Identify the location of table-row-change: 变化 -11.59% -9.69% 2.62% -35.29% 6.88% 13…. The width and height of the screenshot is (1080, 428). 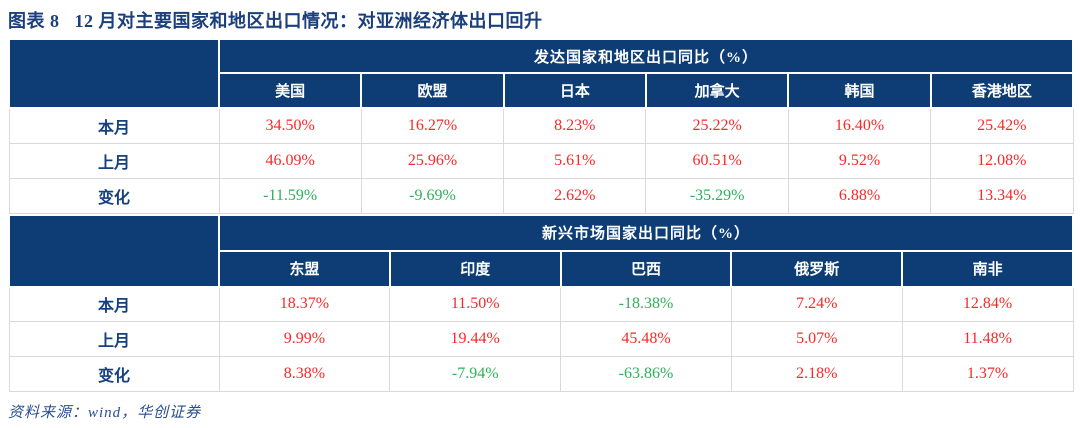
(541, 195).